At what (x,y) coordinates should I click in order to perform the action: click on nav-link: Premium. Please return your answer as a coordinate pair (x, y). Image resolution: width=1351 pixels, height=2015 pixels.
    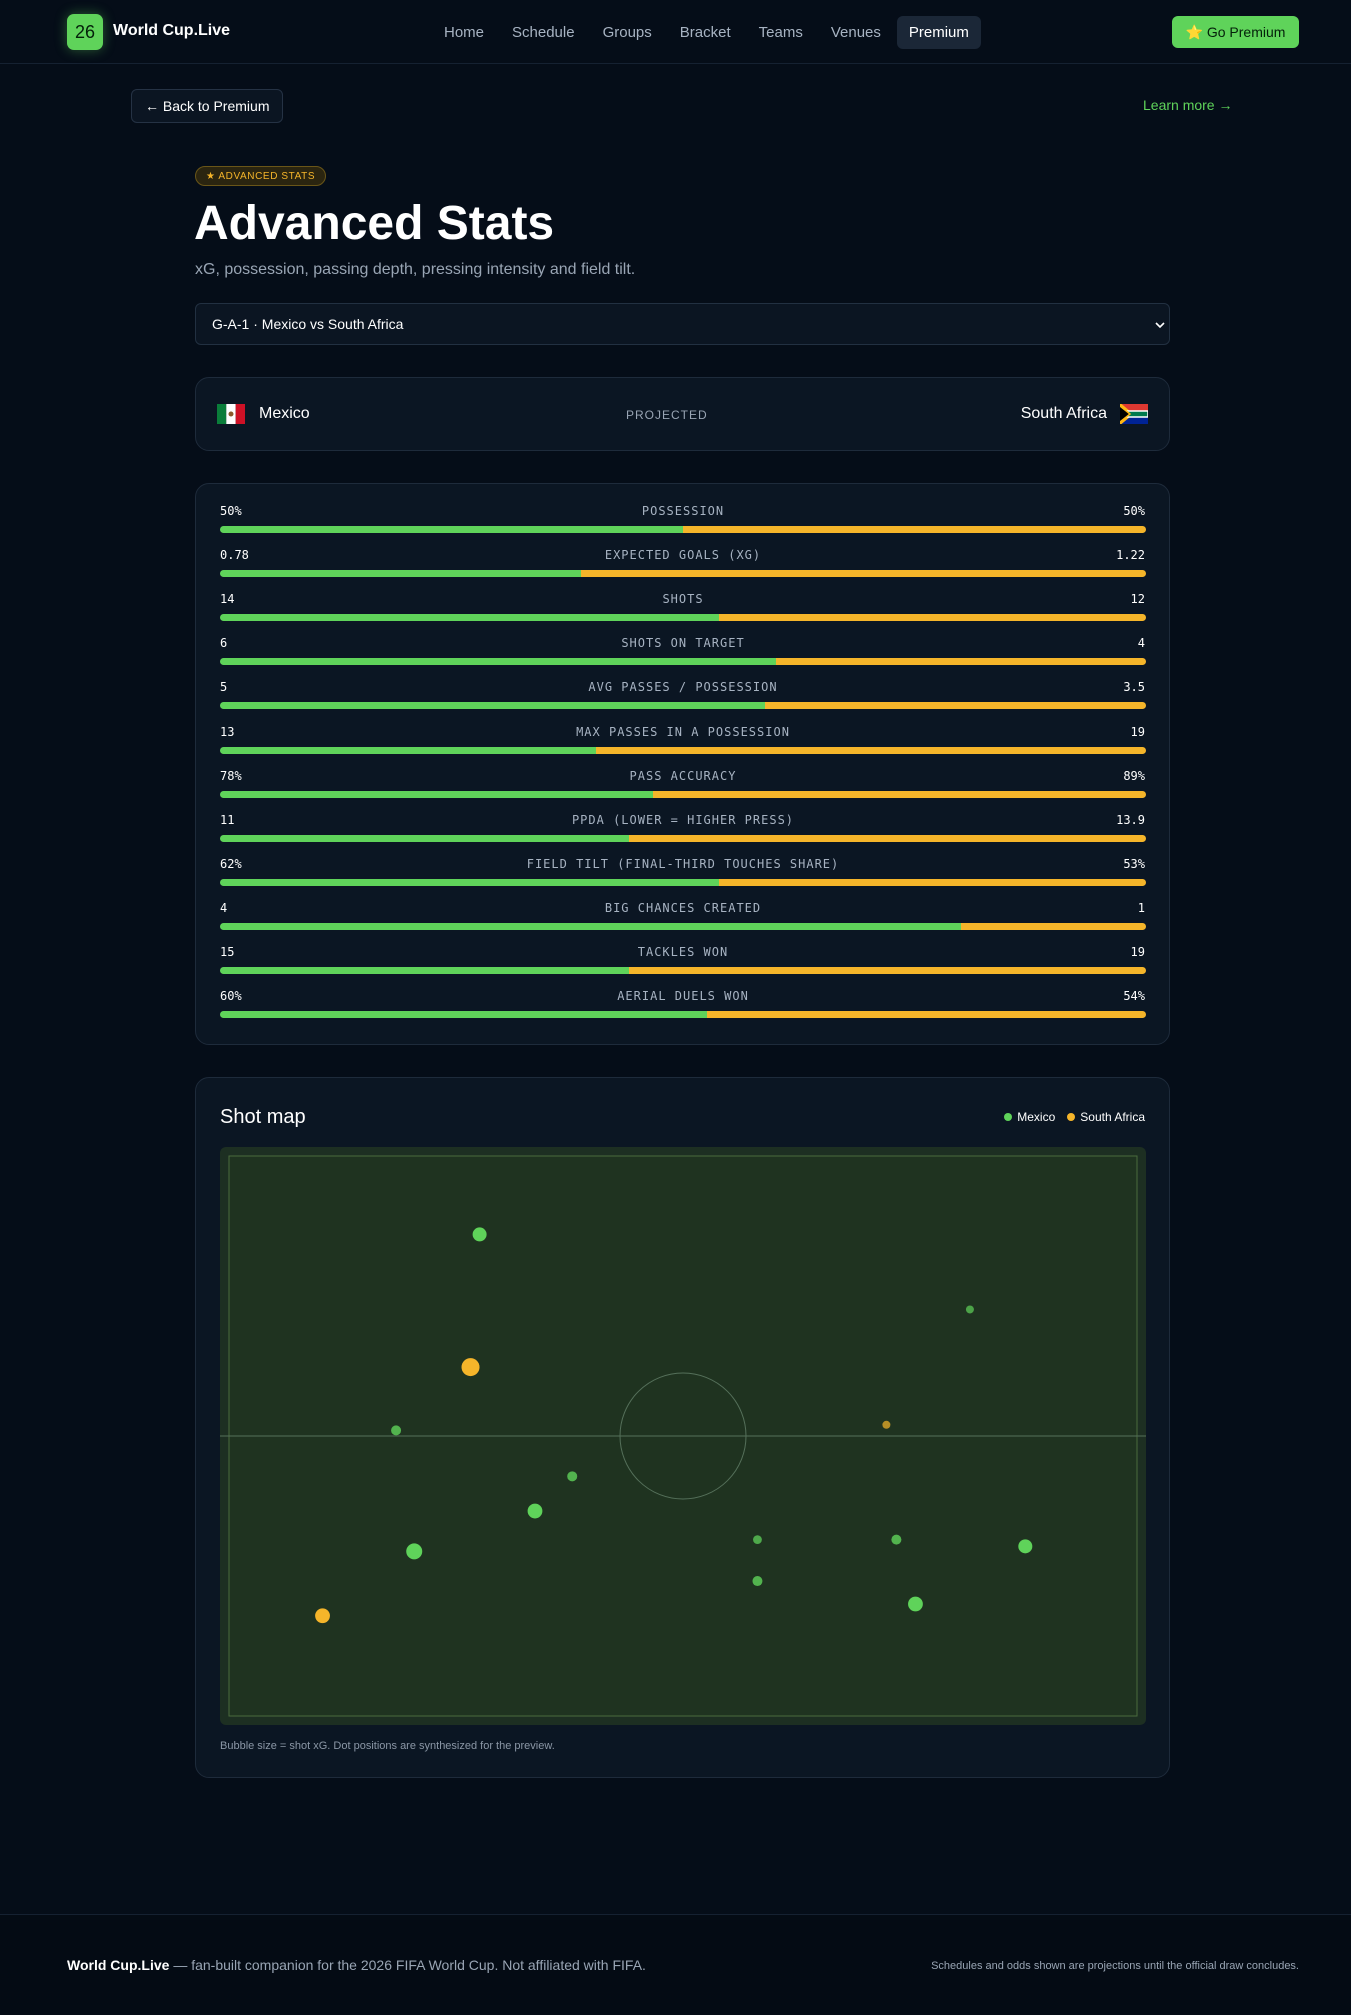
    Looking at the image, I should click on (938, 32).